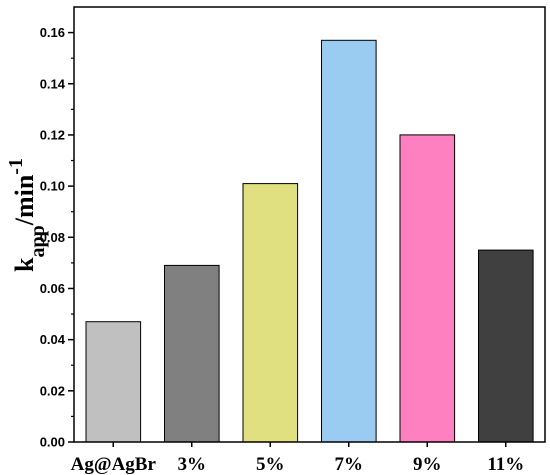  Describe the element at coordinates (52, 442) in the screenshot. I see `y-tick-label-0: 0.00` at that location.